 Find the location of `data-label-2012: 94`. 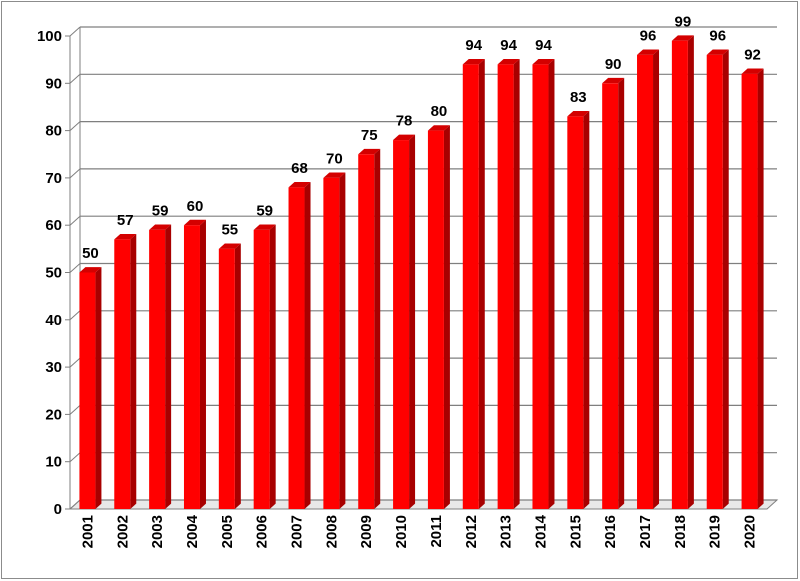

data-label-2012: 94 is located at coordinates (473, 45).